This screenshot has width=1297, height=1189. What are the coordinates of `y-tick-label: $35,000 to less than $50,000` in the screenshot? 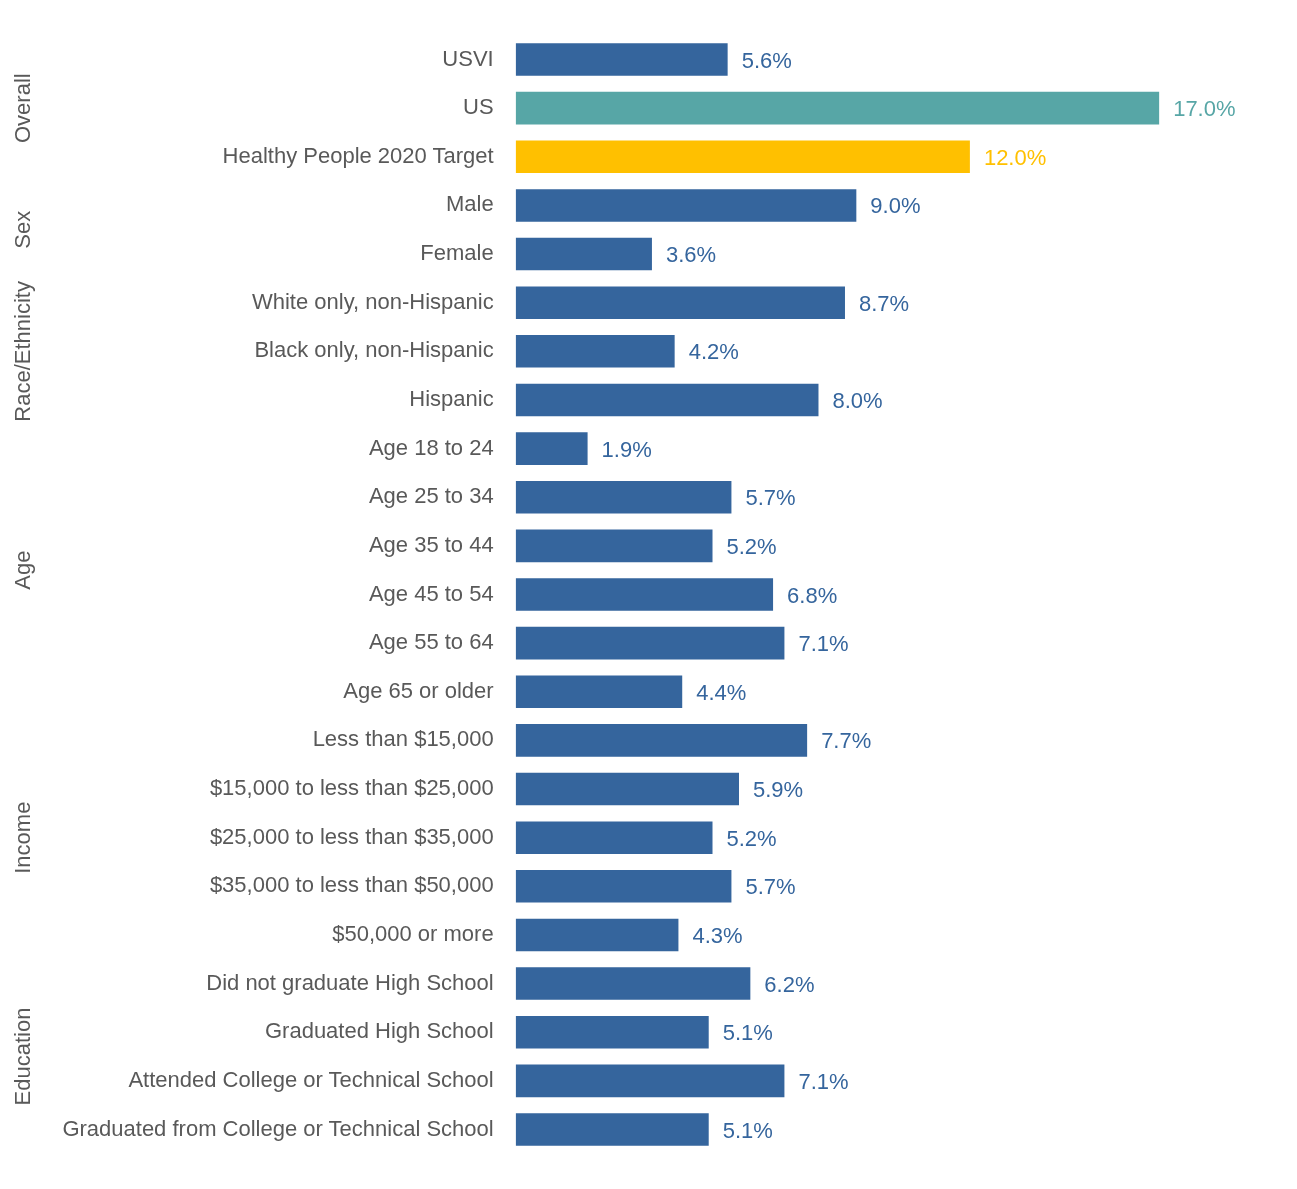 It's located at (351, 885).